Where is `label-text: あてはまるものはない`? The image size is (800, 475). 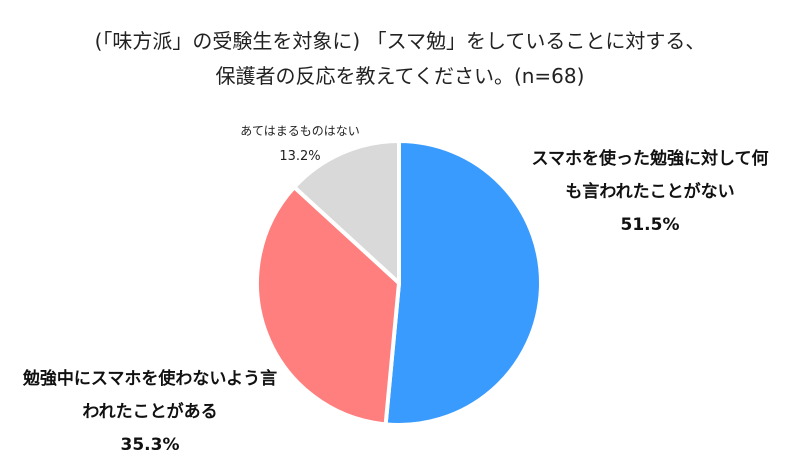
label-text: あてはまるものはない is located at coordinates (300, 131).